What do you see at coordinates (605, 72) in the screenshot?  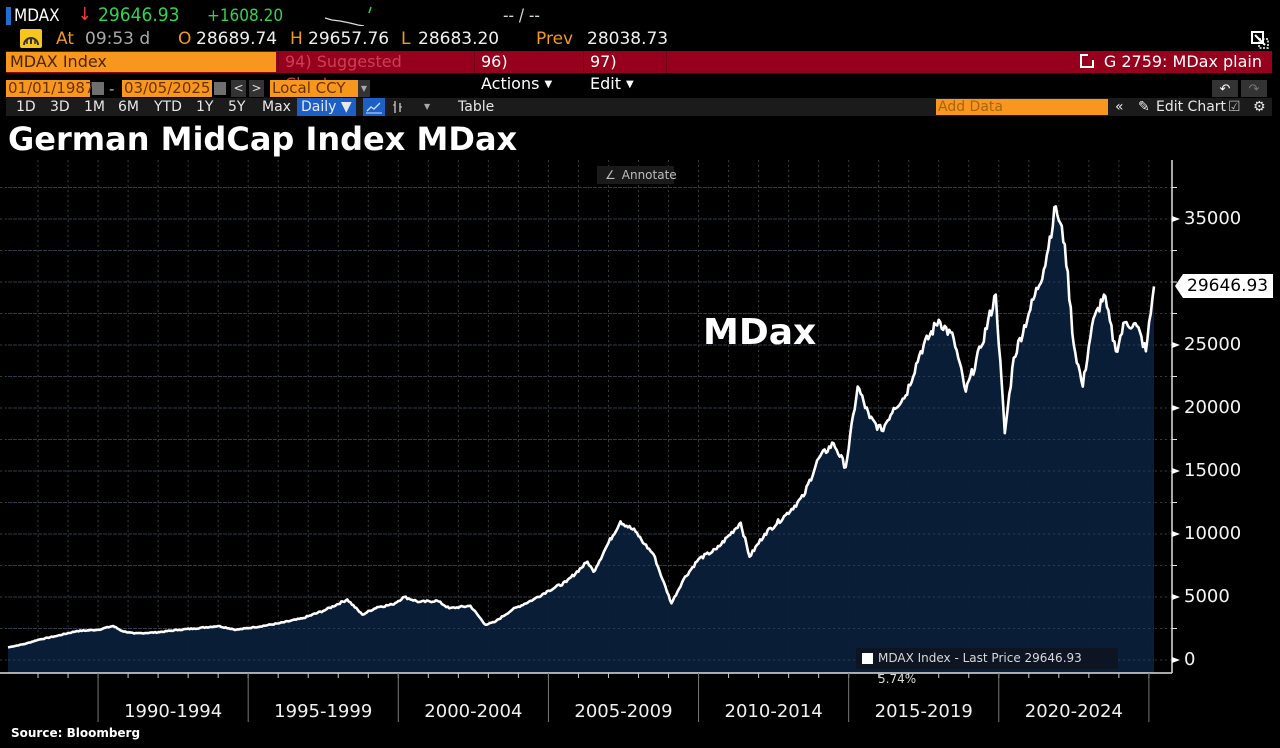 I see `edit-label: 97) Edit` at bounding box center [605, 72].